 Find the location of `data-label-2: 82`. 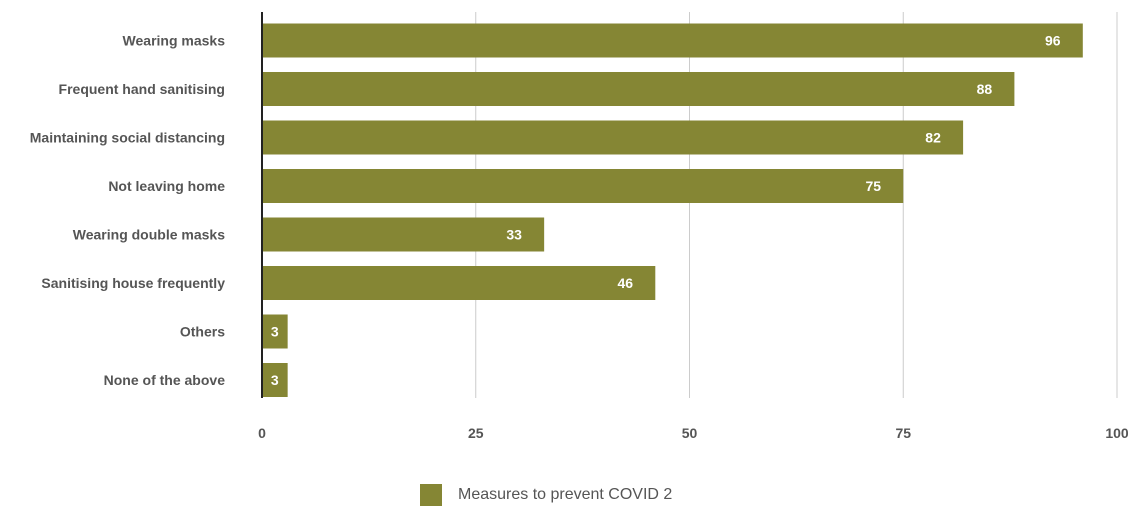

data-label-2: 82 is located at coordinates (933, 138).